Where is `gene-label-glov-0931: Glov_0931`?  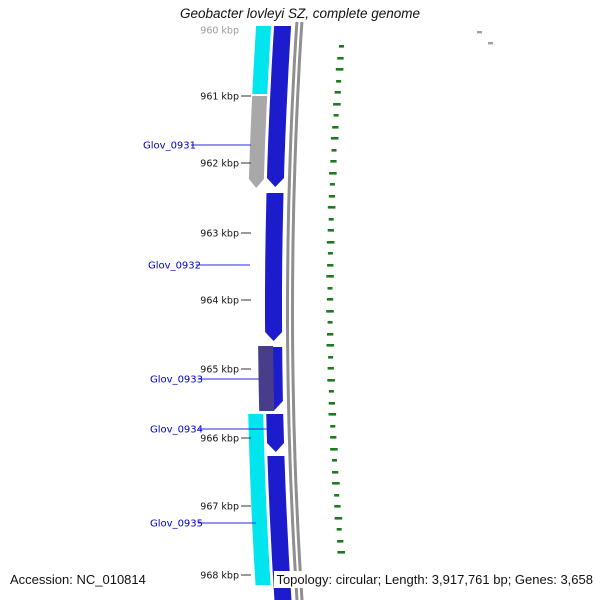
gene-label-glov-0931: Glov_0931 is located at coordinates (169, 146).